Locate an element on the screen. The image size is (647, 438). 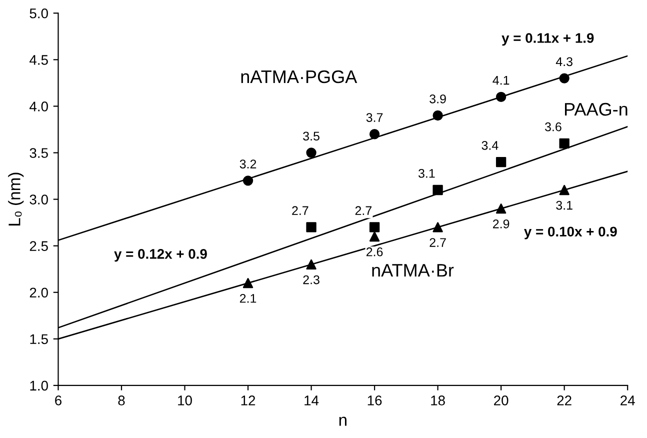
y-tick-label: 3.0 is located at coordinates (39, 199).